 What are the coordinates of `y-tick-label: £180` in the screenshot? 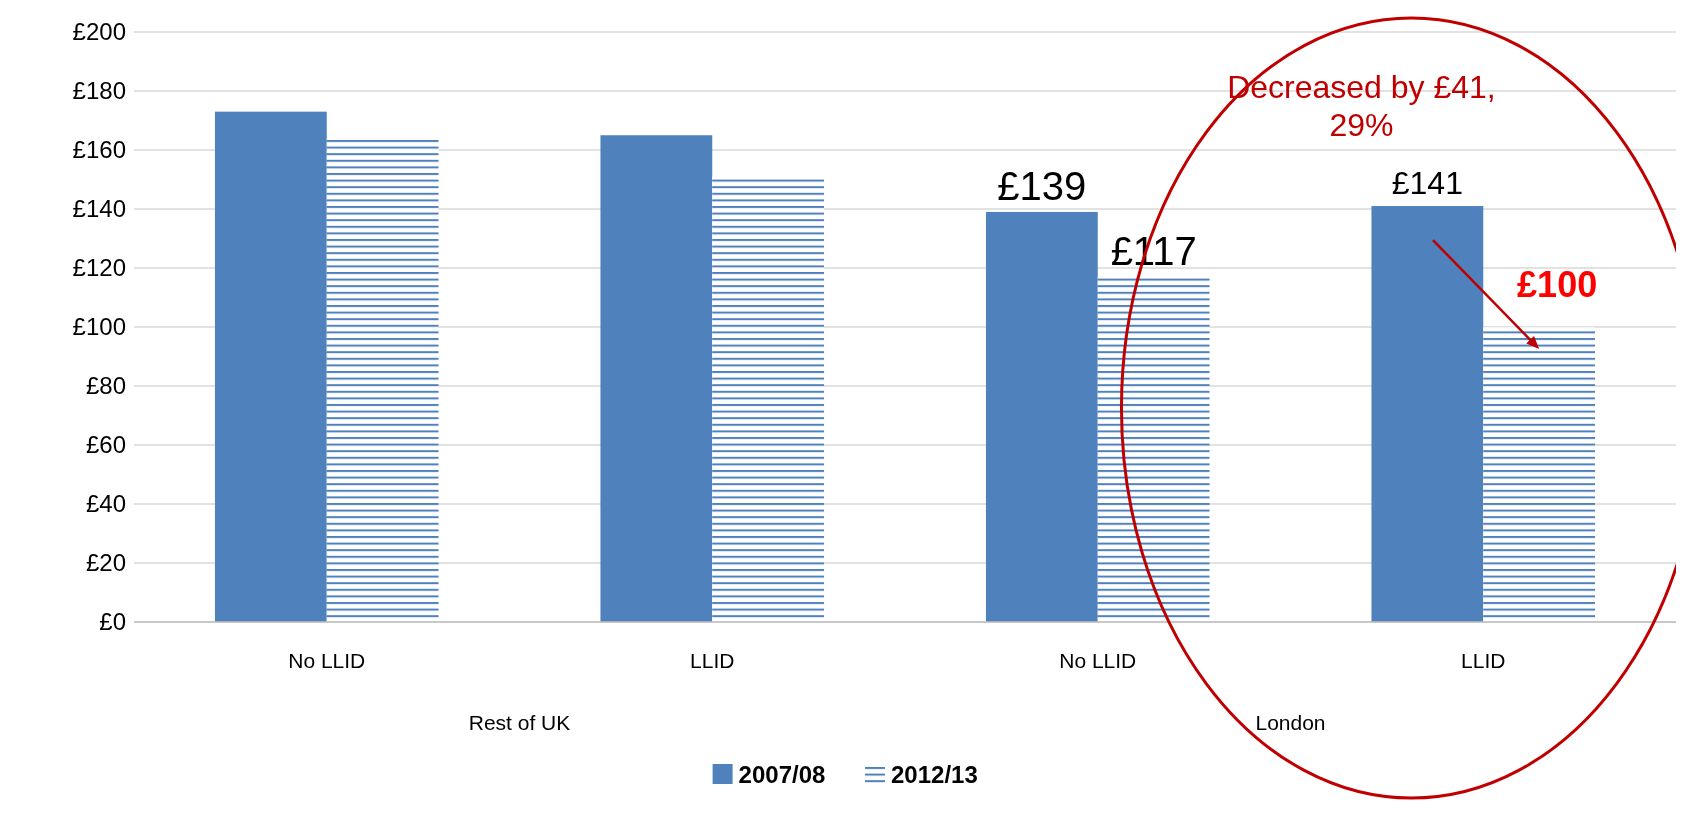 It's located at (99, 91).